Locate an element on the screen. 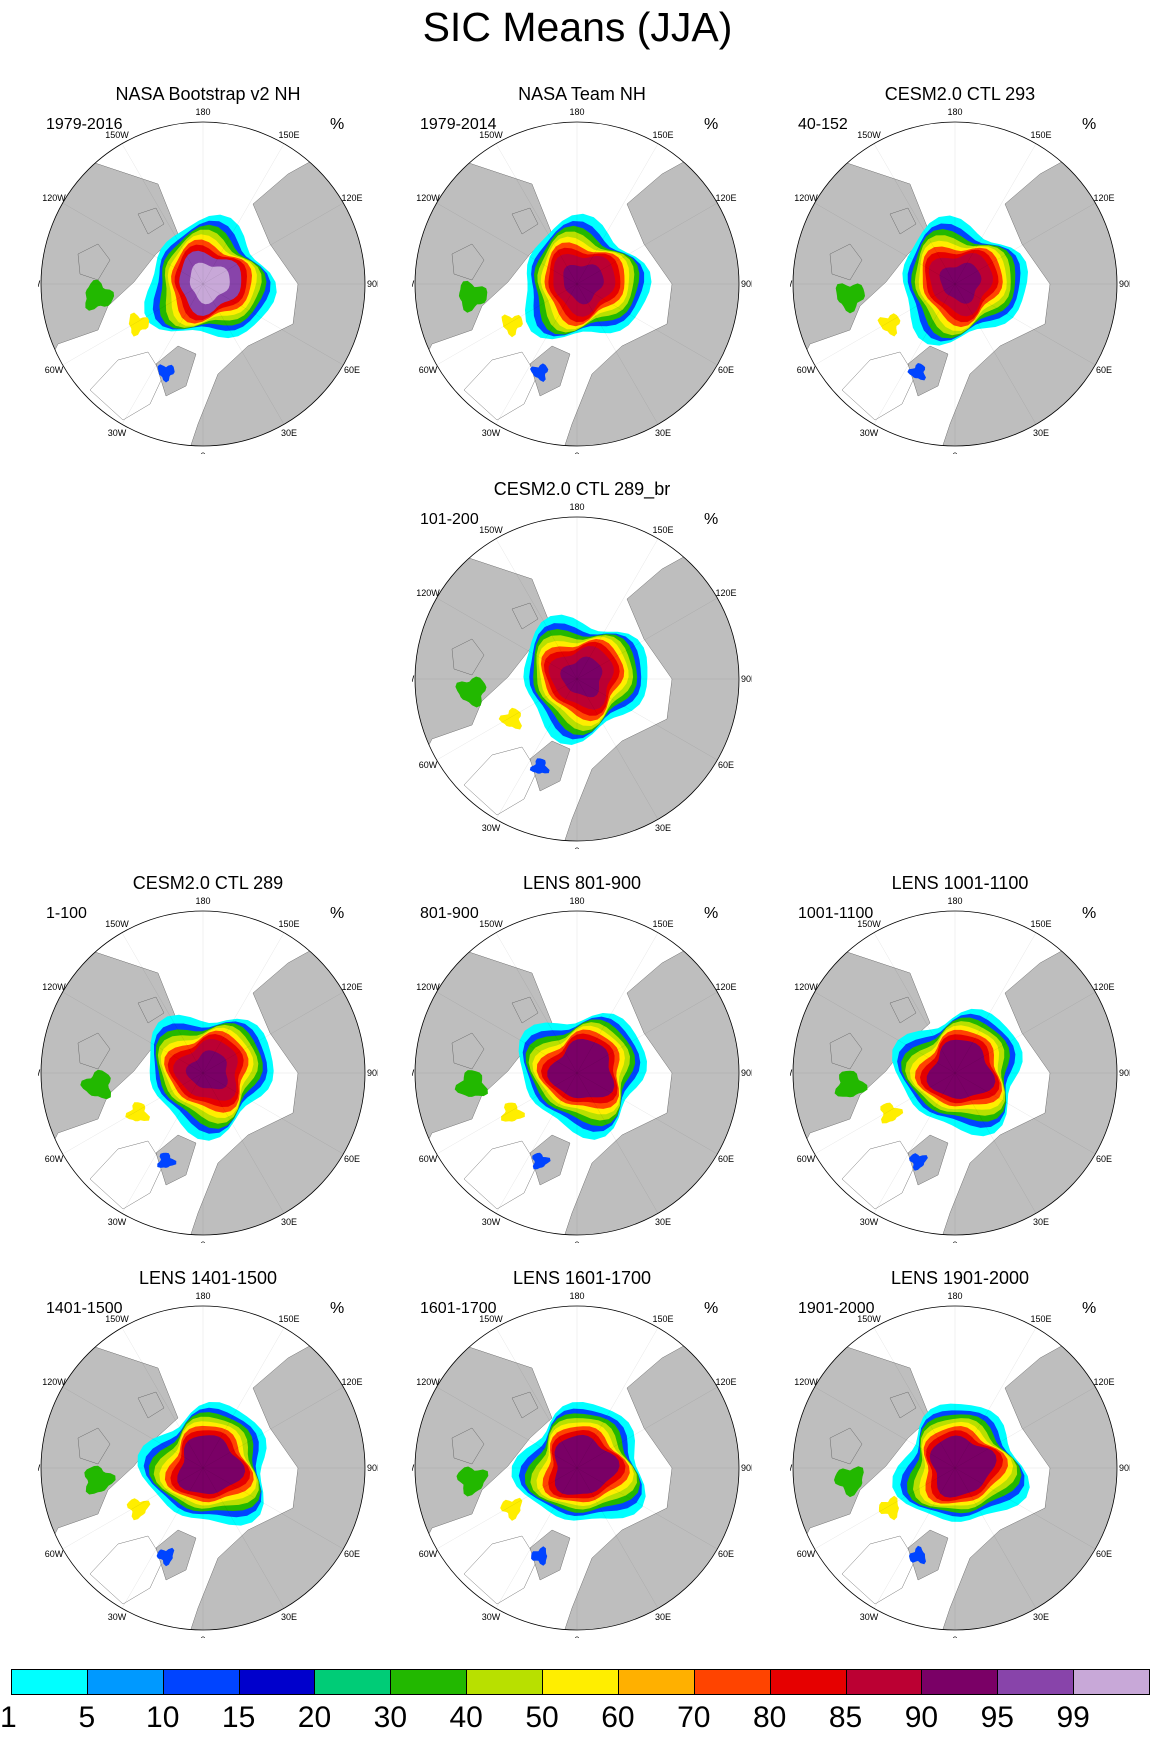  longitude-label: 60W is located at coordinates (428, 370).